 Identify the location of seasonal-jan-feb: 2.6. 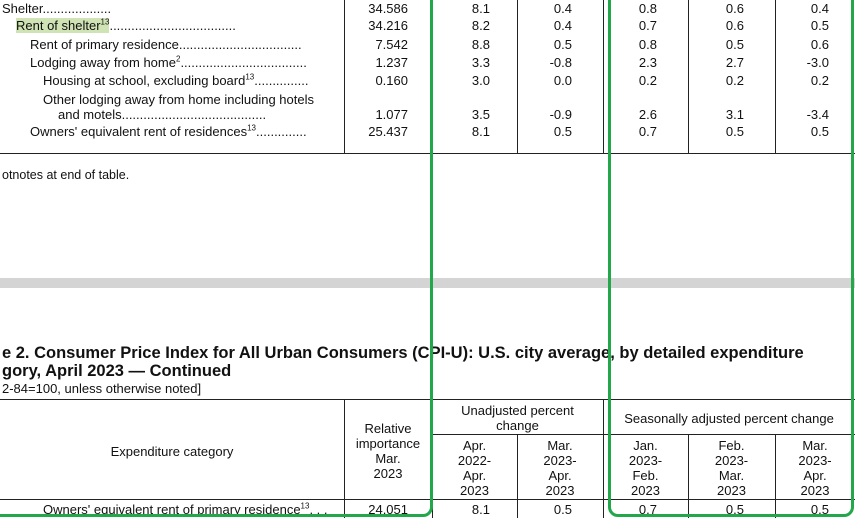
(647, 114).